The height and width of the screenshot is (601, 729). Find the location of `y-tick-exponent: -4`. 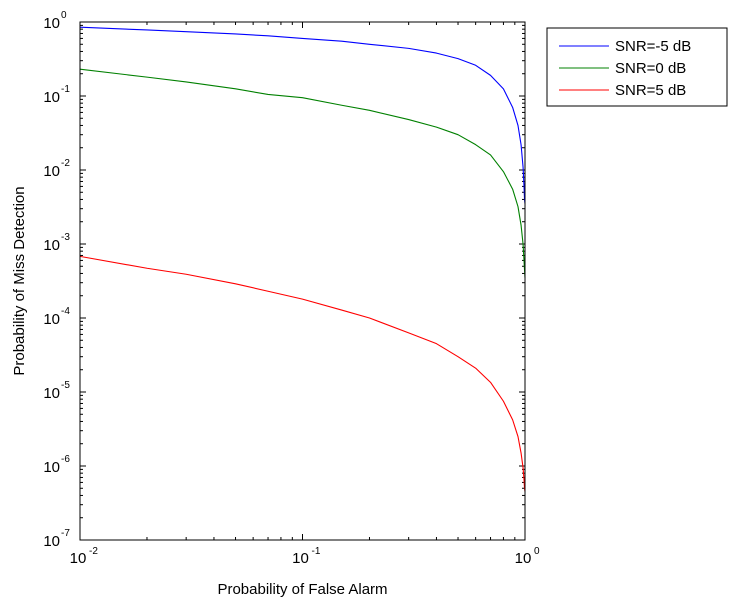

y-tick-exponent: -4 is located at coordinates (65, 311).